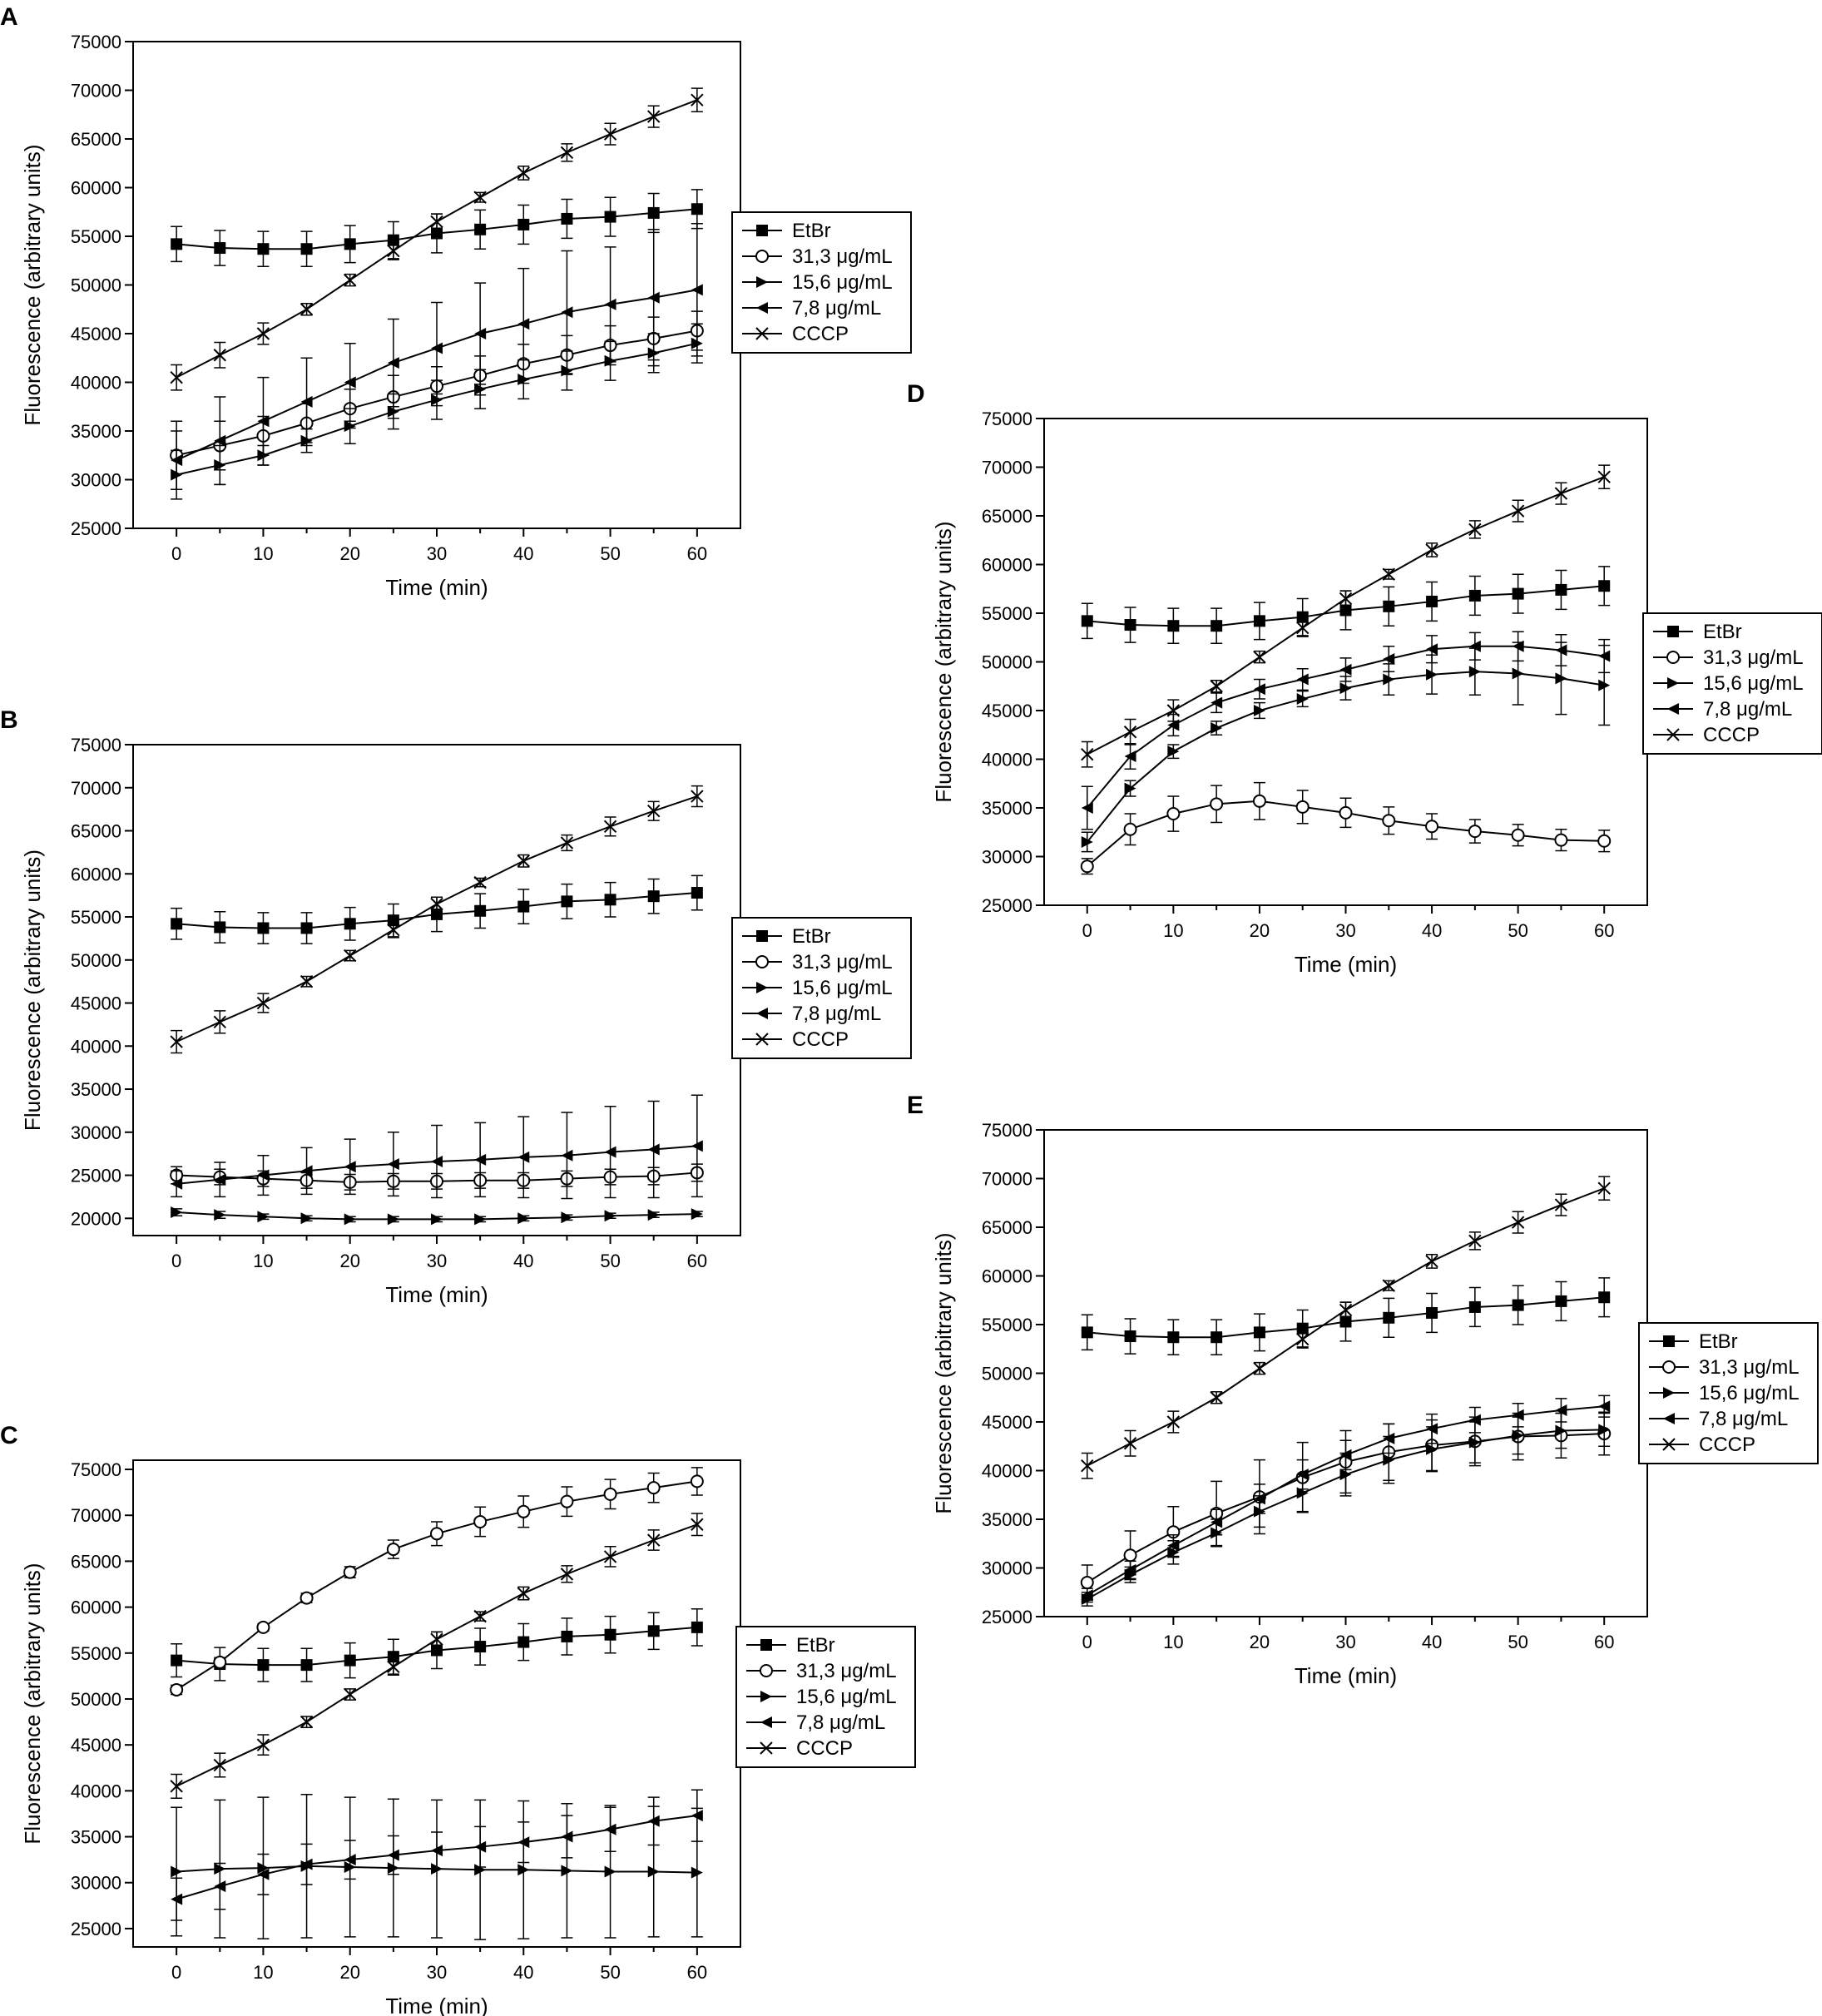 This screenshot has width=1822, height=2016. I want to click on y-tick-label: 60000, so click(1007, 1276).